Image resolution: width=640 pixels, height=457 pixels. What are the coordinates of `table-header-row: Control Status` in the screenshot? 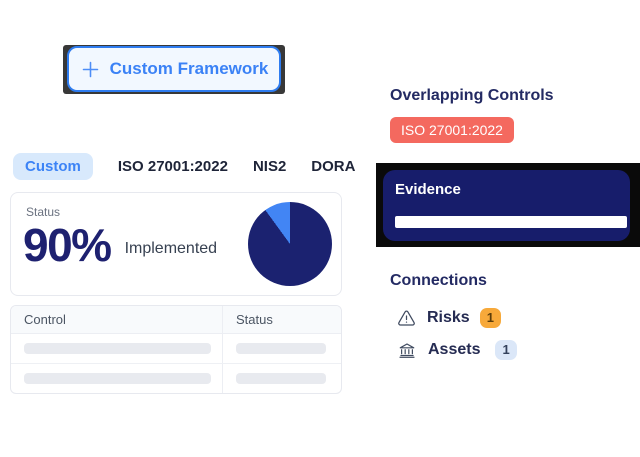 It's located at (176, 320).